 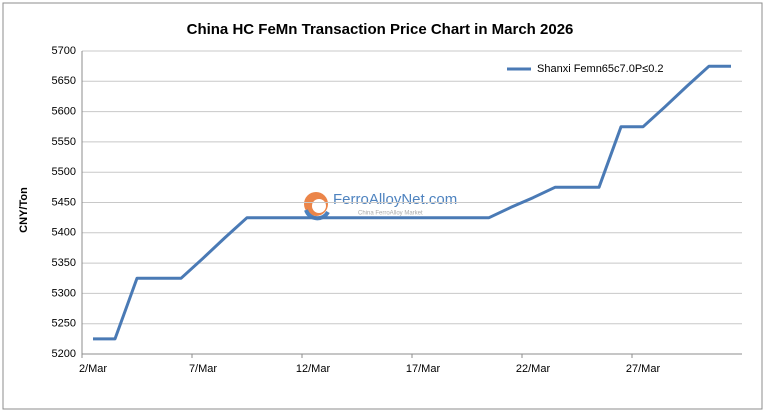 I want to click on x-tick-label: 12/Mar, so click(x=313, y=369).